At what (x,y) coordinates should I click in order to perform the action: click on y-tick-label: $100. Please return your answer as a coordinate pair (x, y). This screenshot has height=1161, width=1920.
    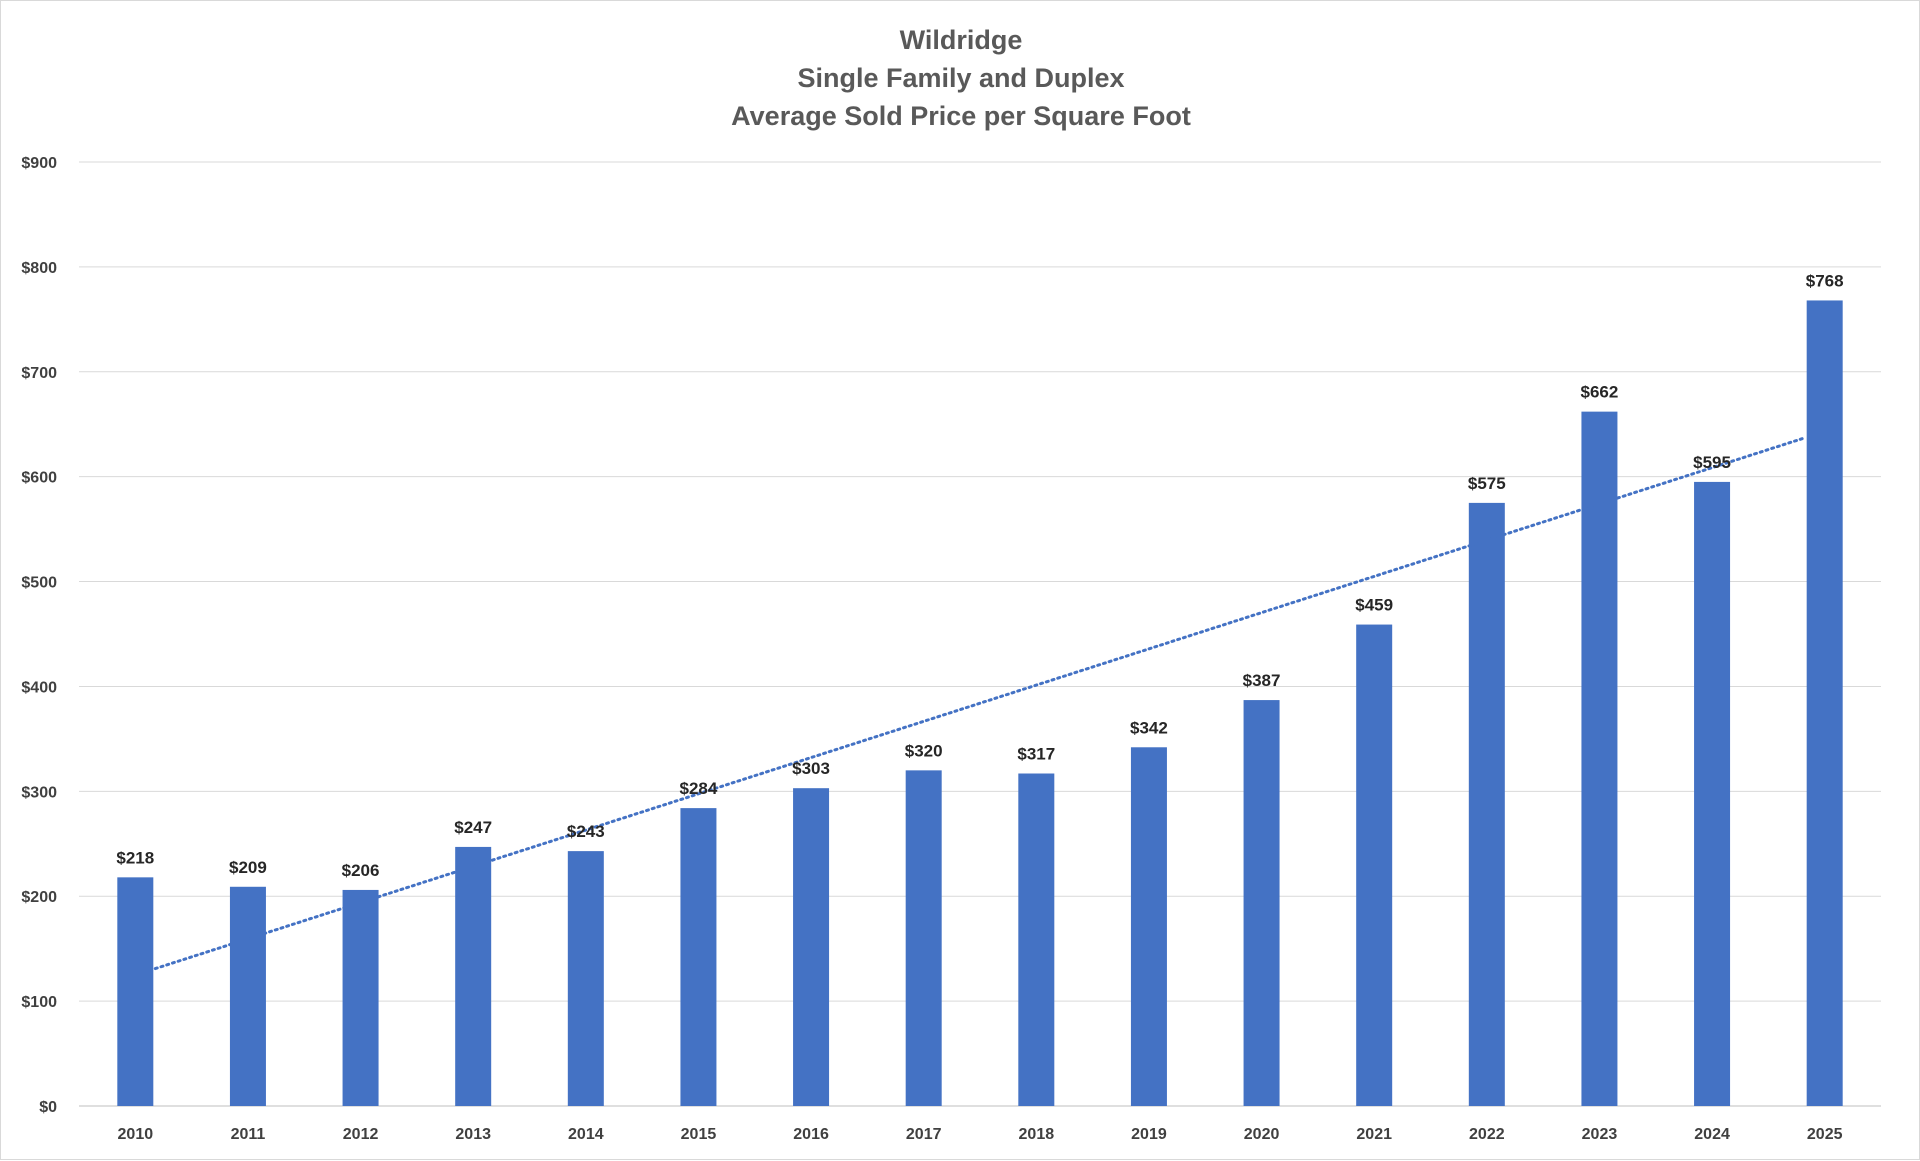
    Looking at the image, I should click on (39, 1002).